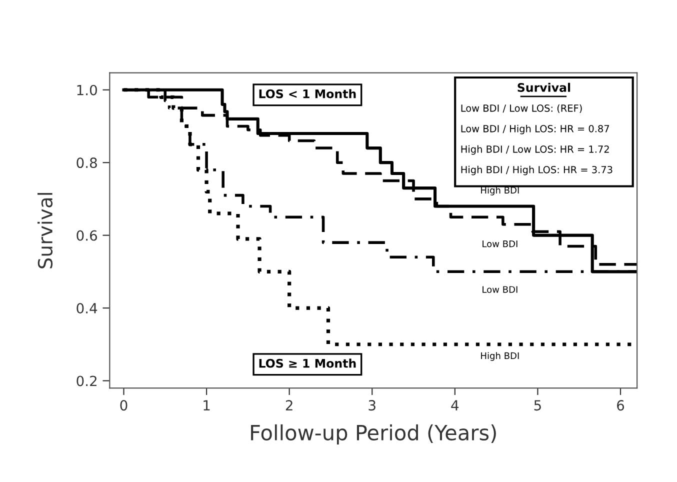 This screenshot has height=482, width=677. I want to click on x-axis-title: Follow-up Period (Years), so click(373, 434).